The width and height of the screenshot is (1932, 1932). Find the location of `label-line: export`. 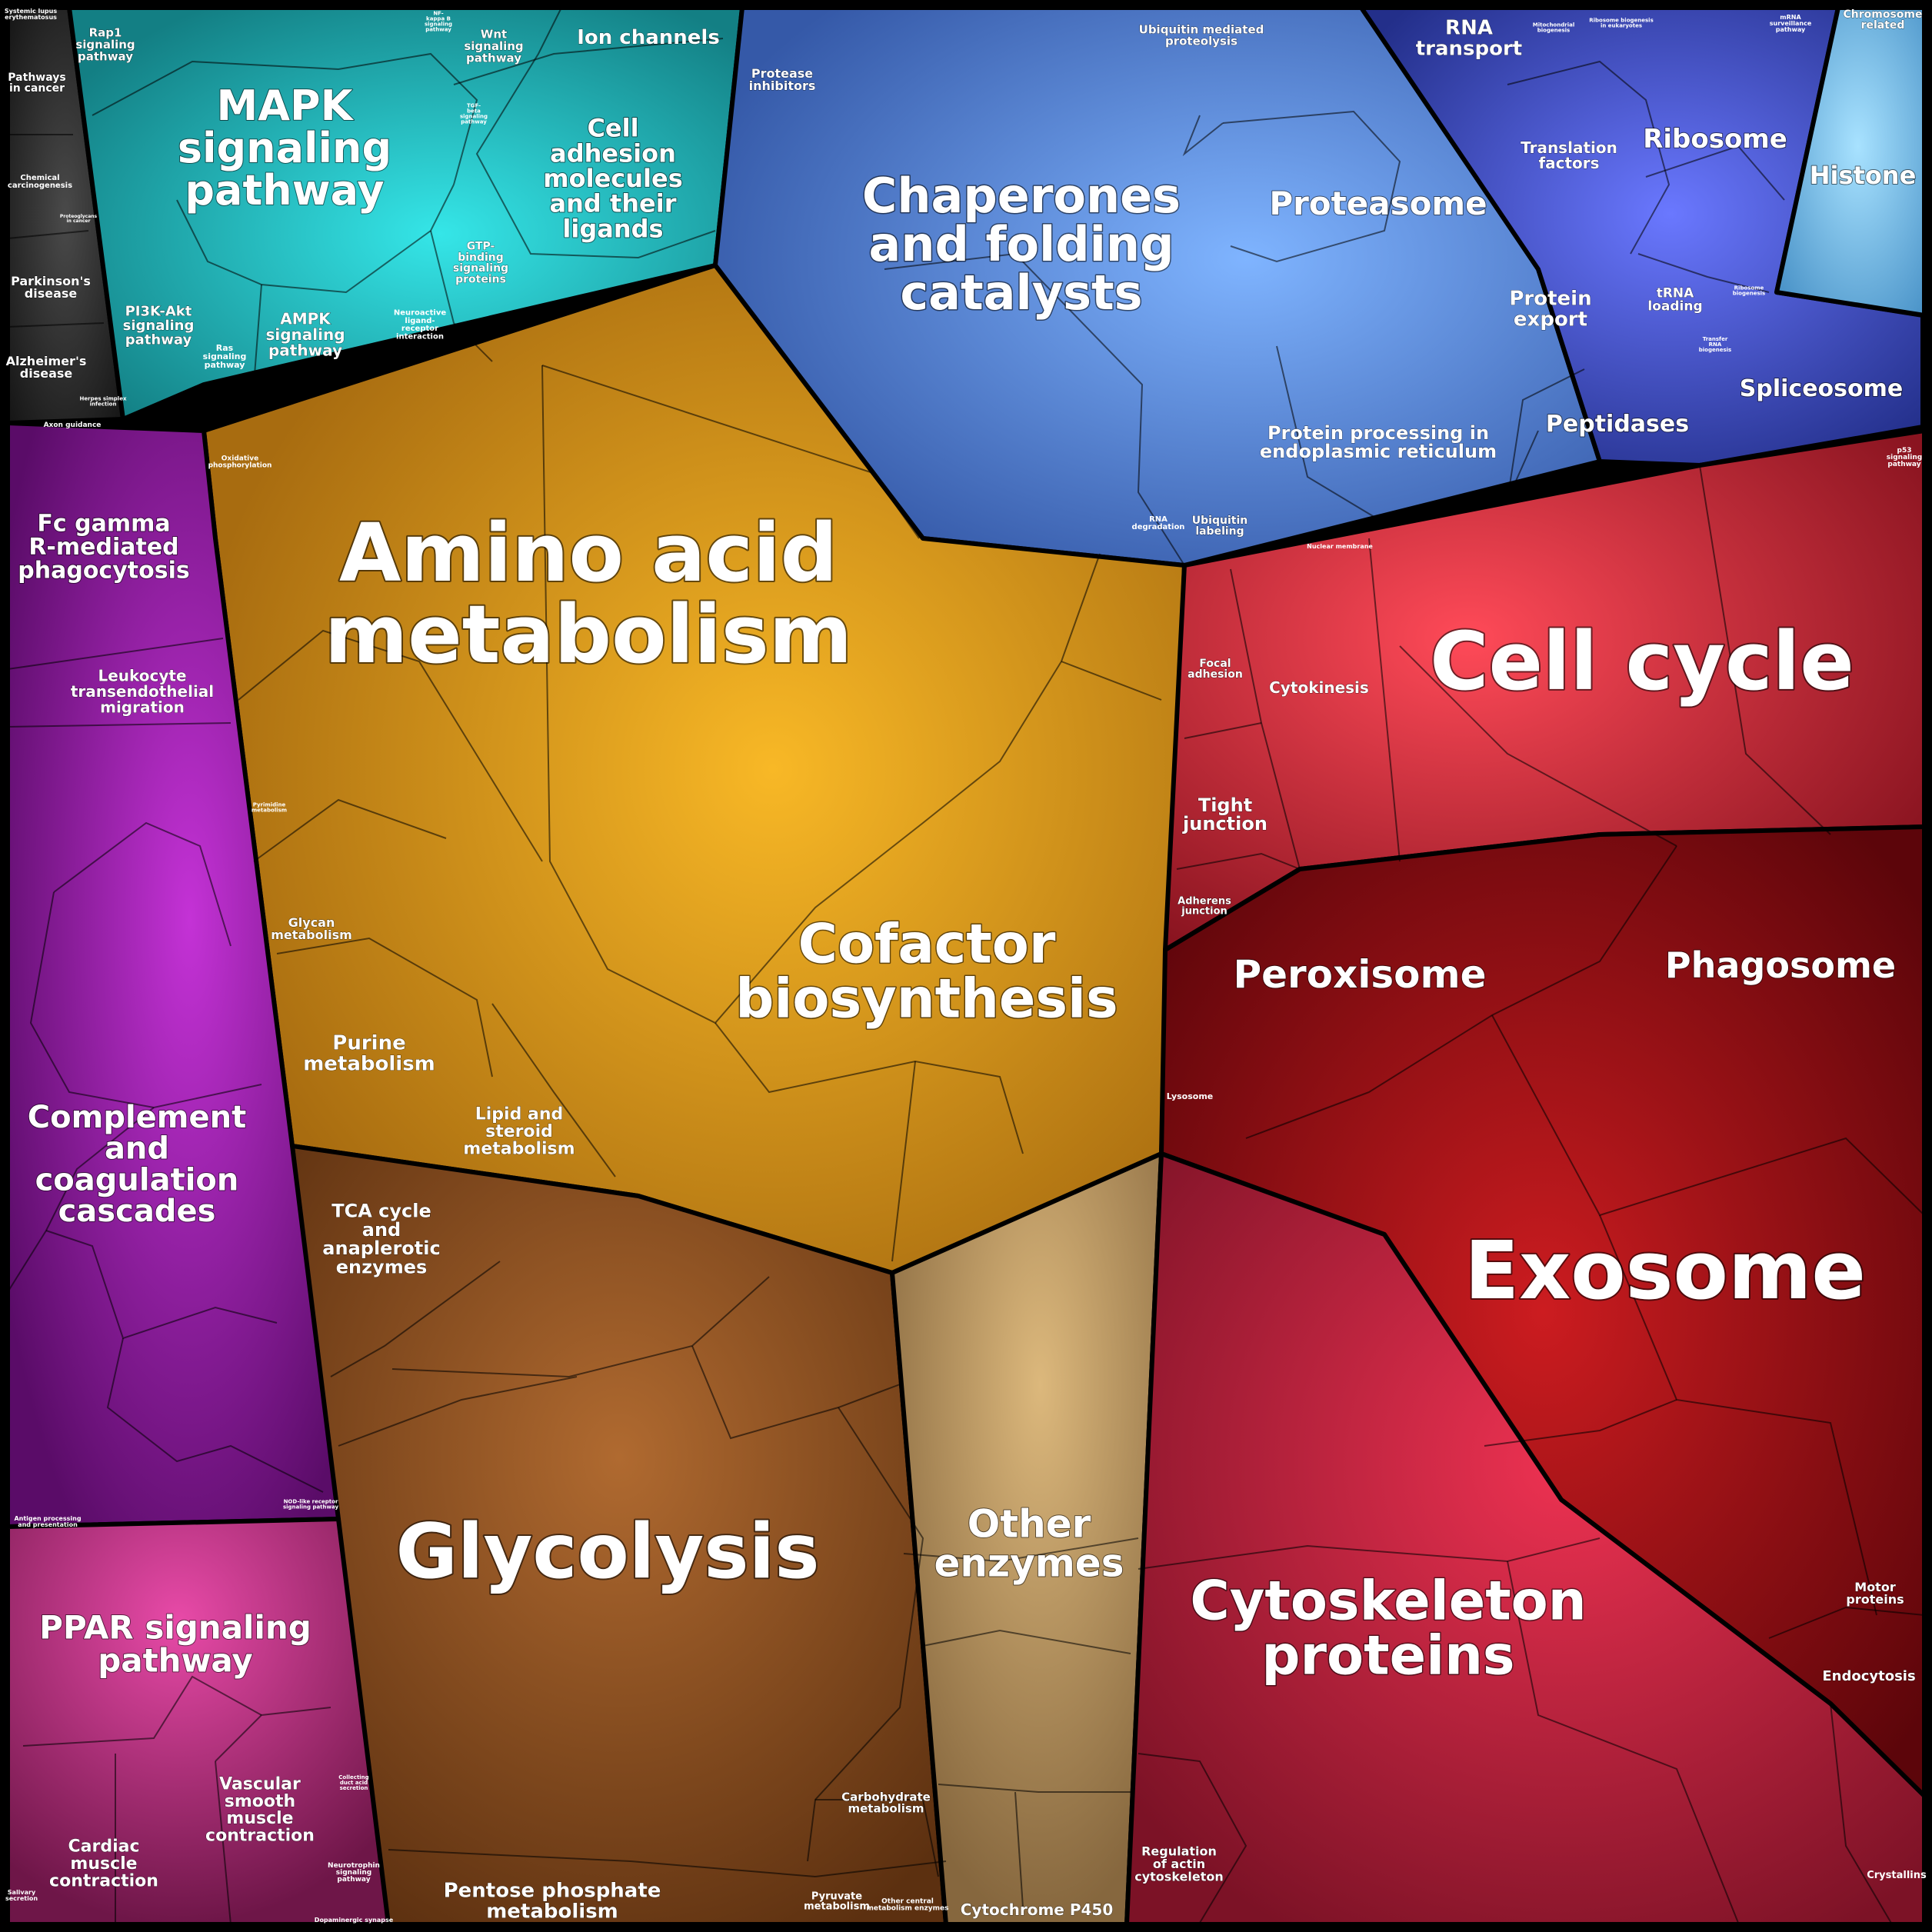

label-line: export is located at coordinates (1550, 319).